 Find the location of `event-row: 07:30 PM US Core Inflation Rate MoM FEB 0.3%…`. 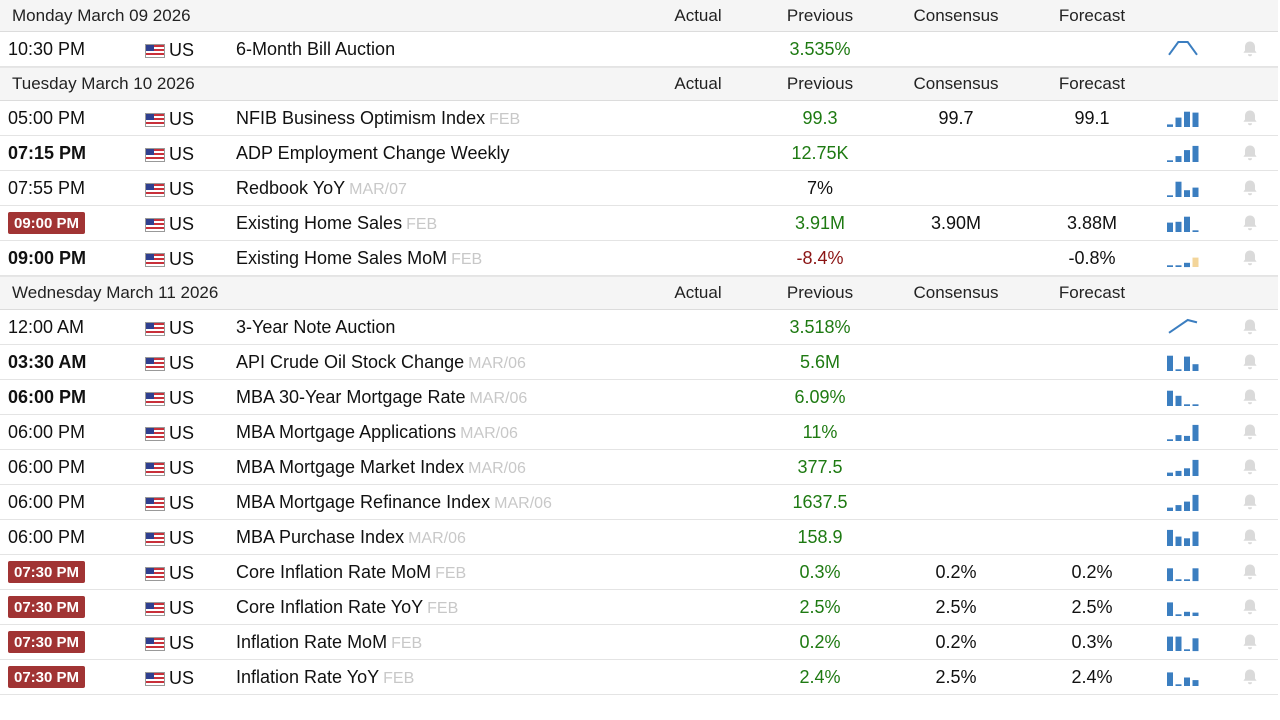

event-row: 07:30 PM US Core Inflation Rate MoM FEB 0.3%… is located at coordinates (639, 572).